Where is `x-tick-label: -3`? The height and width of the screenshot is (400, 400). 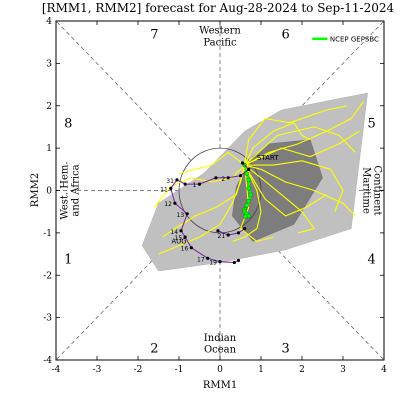
x-tick-label: -3 is located at coordinates (97, 370).